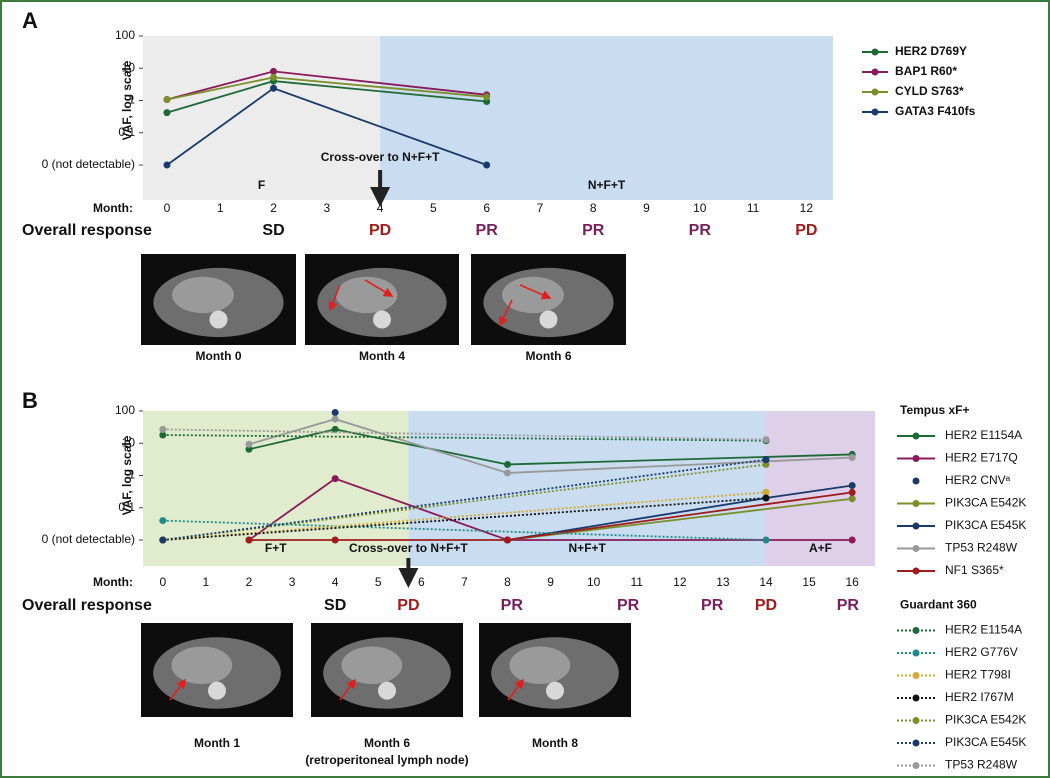 The width and height of the screenshot is (1050, 778). What do you see at coordinates (637, 582) in the screenshot?
I see `x-tick-label: 11` at bounding box center [637, 582].